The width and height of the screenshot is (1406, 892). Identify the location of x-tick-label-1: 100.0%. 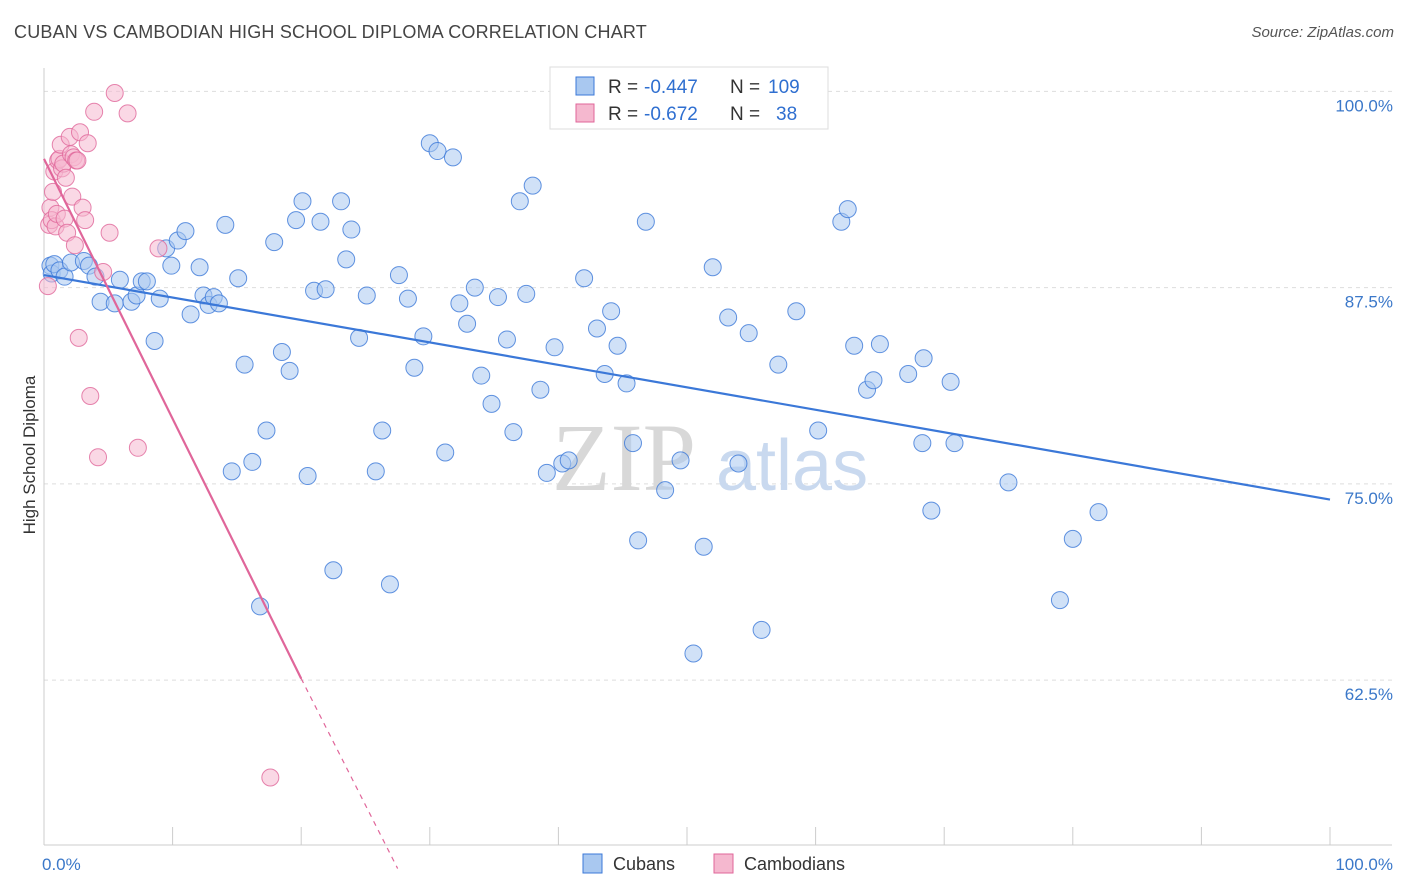
(1364, 864).